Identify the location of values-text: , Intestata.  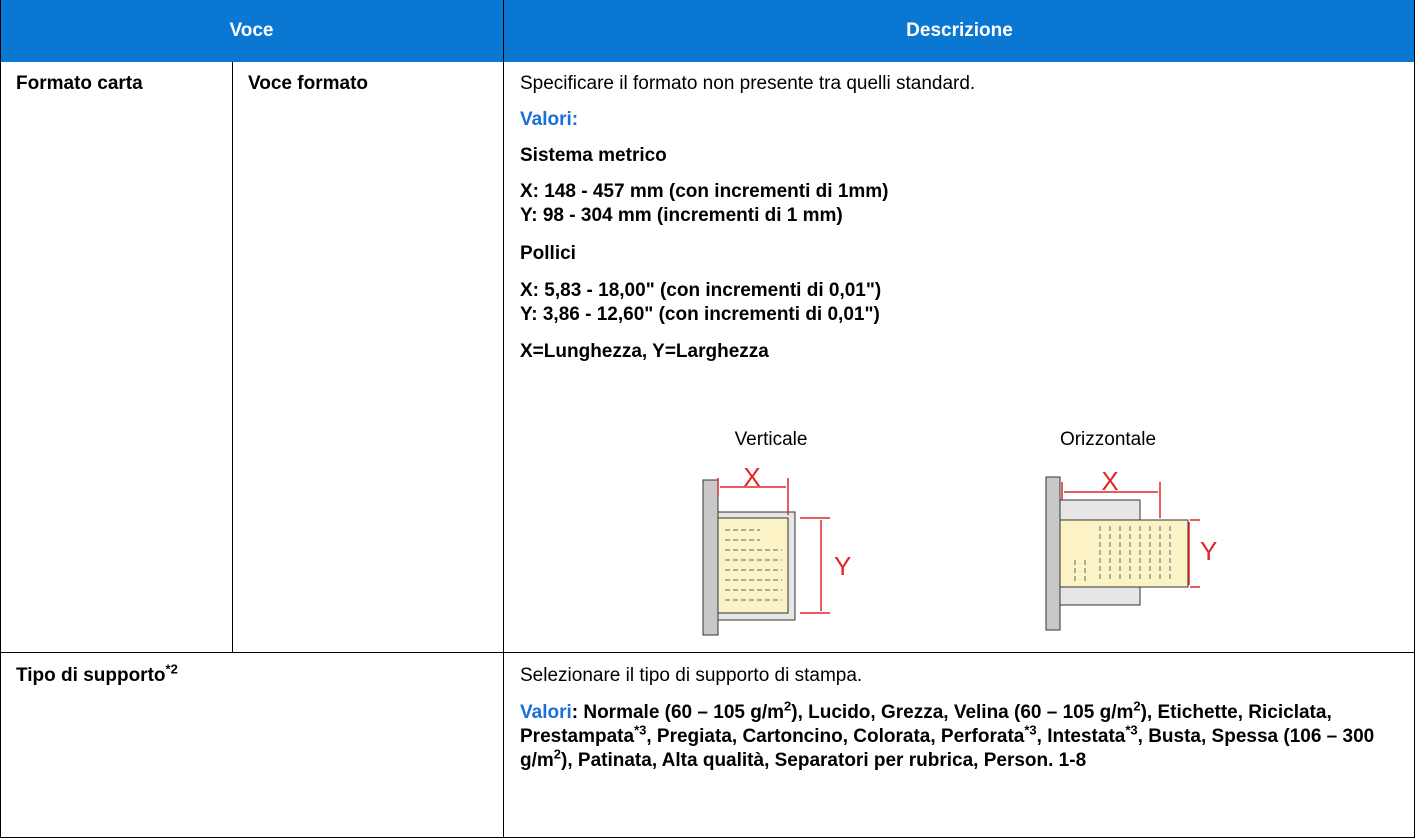
(1081, 736).